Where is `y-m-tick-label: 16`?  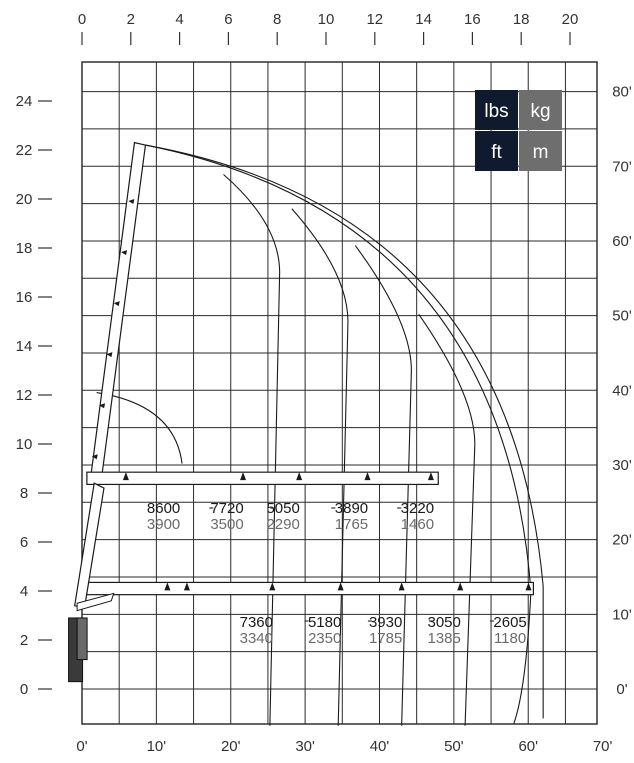
y-m-tick-label: 16 is located at coordinates (24, 297).